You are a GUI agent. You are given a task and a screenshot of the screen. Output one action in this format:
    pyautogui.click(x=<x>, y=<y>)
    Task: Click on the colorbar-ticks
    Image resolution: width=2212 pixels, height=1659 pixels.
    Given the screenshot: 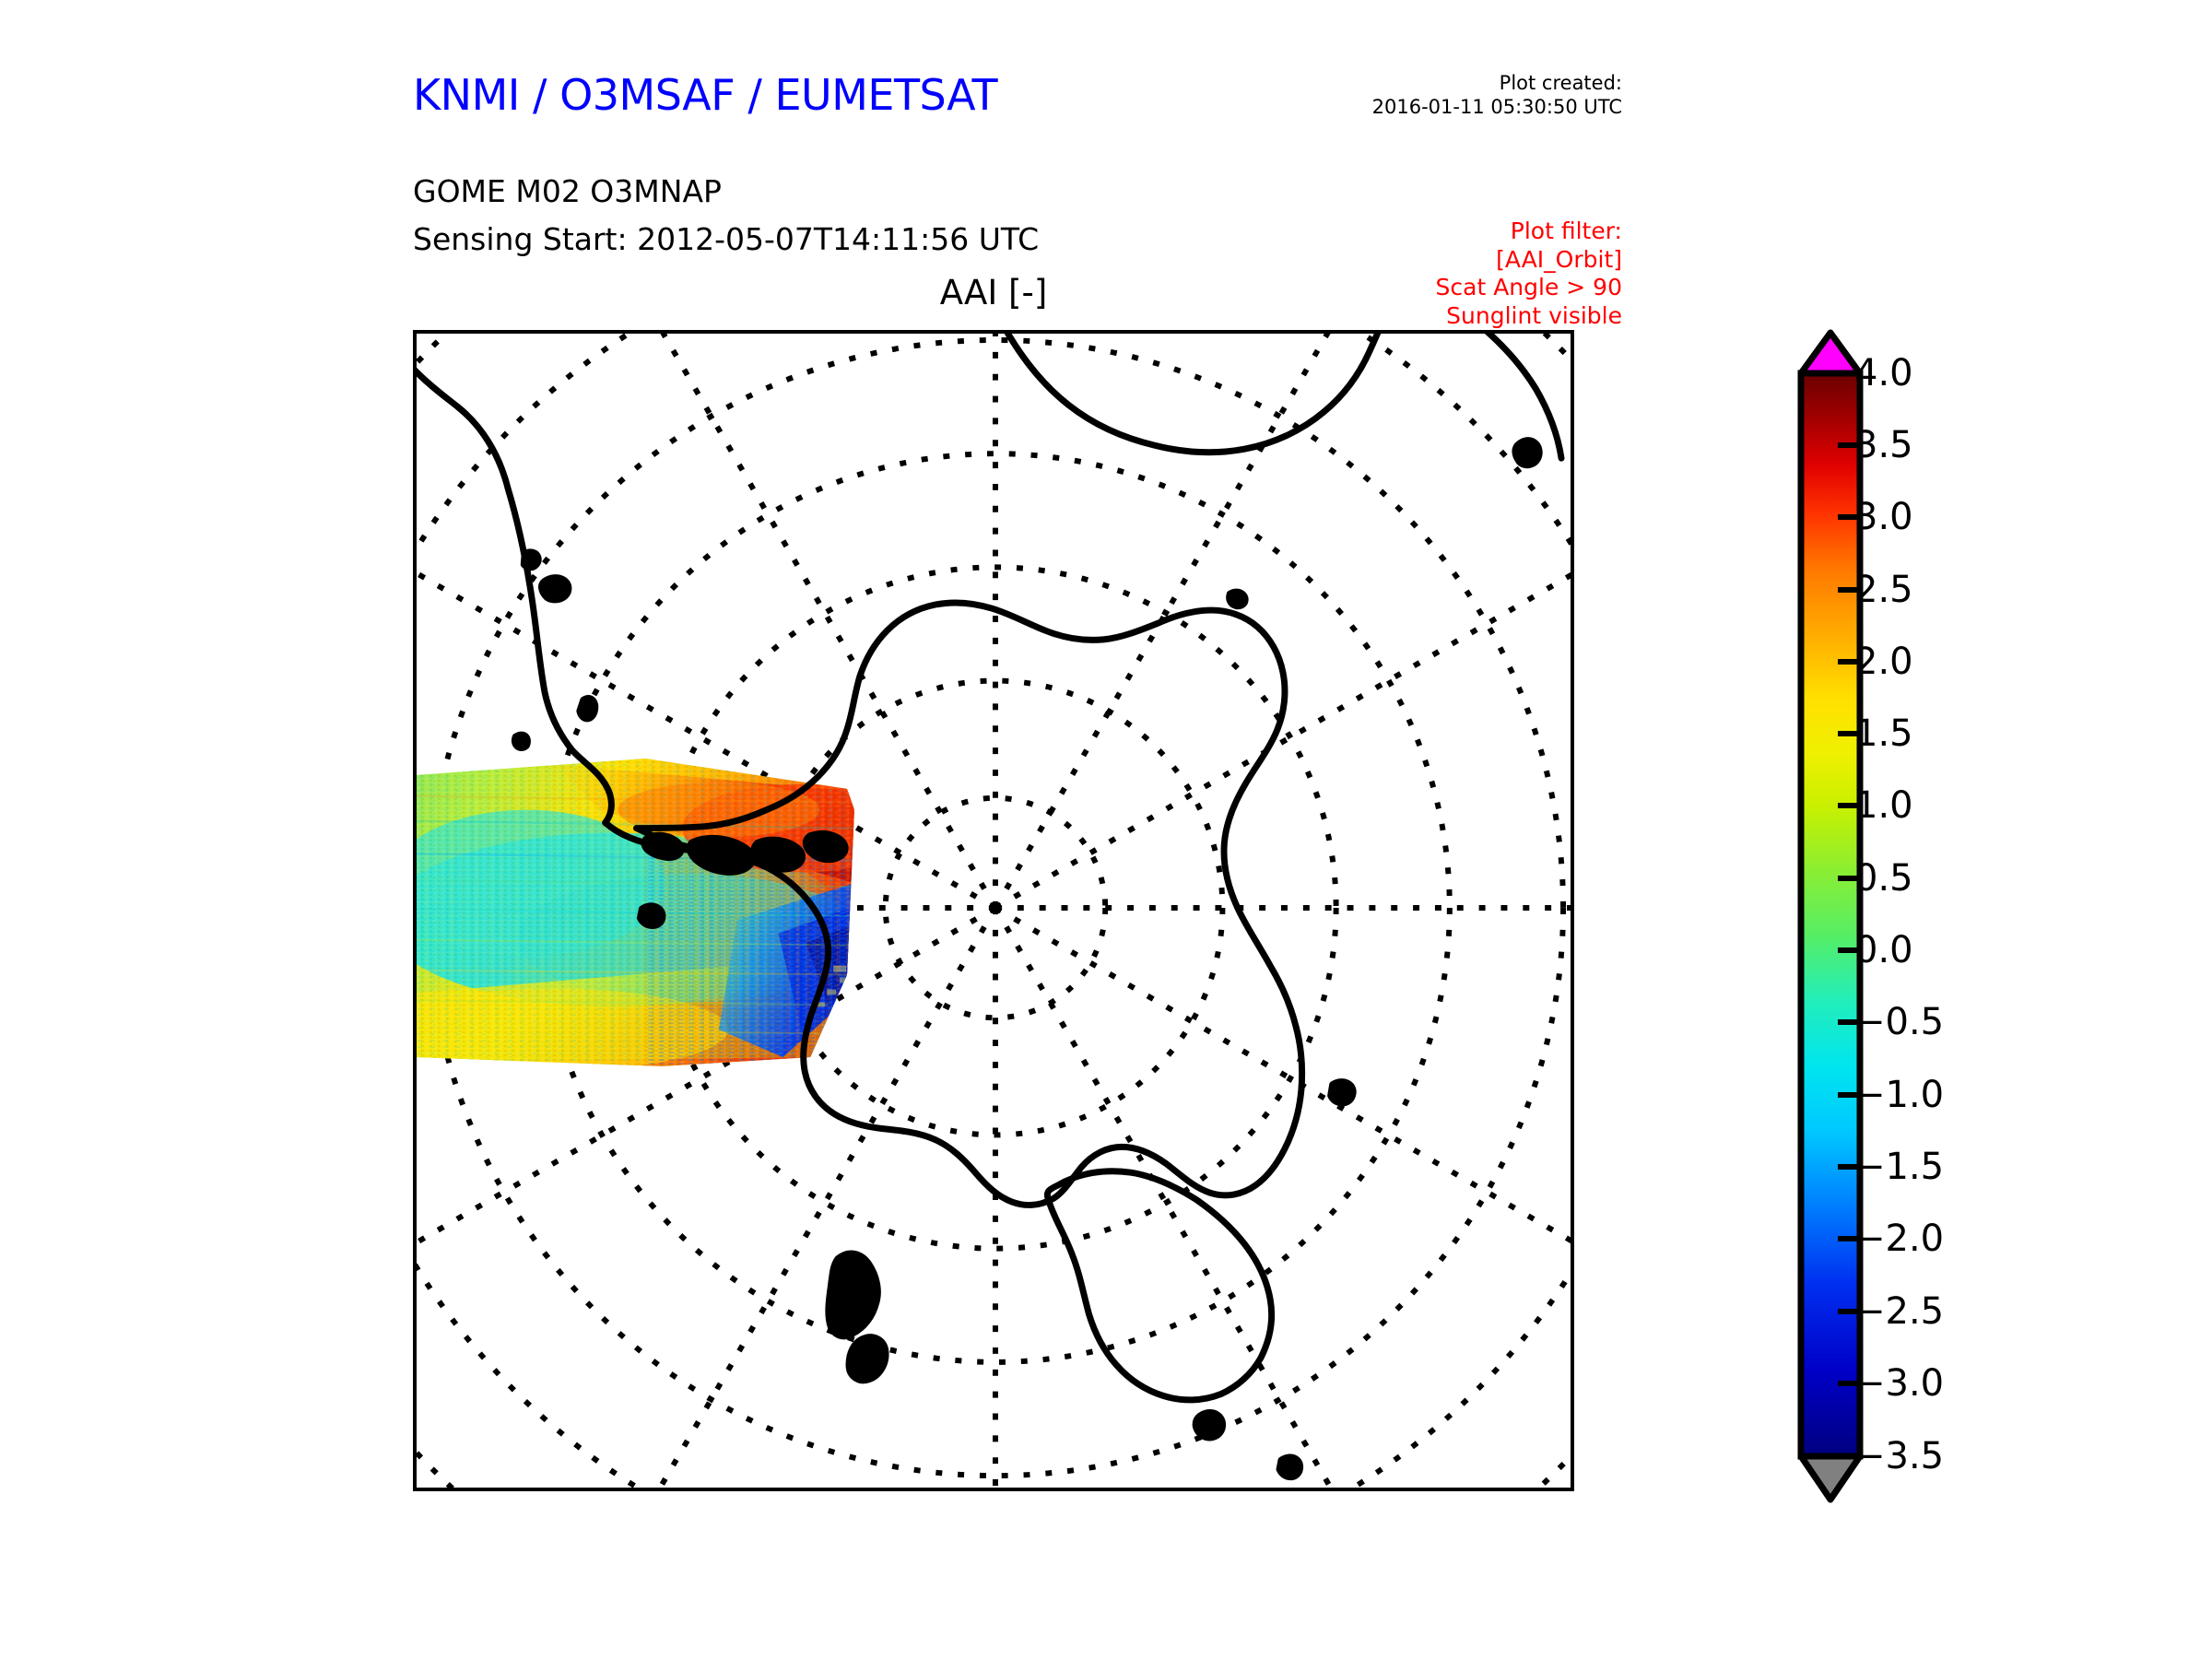 What is the action you would take?
    pyautogui.click(x=1849, y=915)
    